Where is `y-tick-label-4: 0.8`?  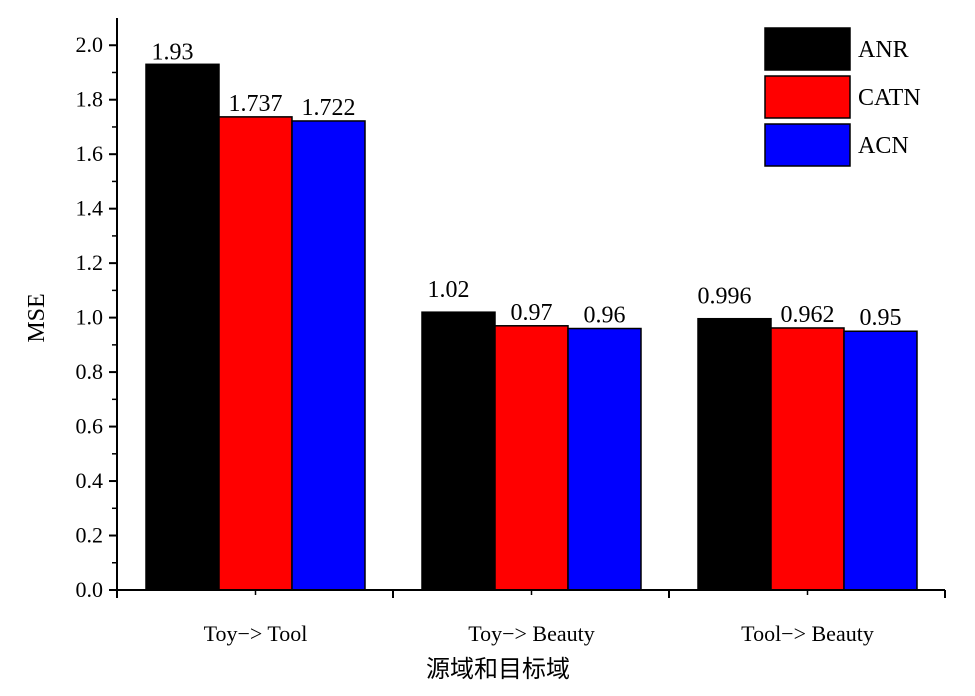 y-tick-label-4: 0.8 is located at coordinates (90, 371).